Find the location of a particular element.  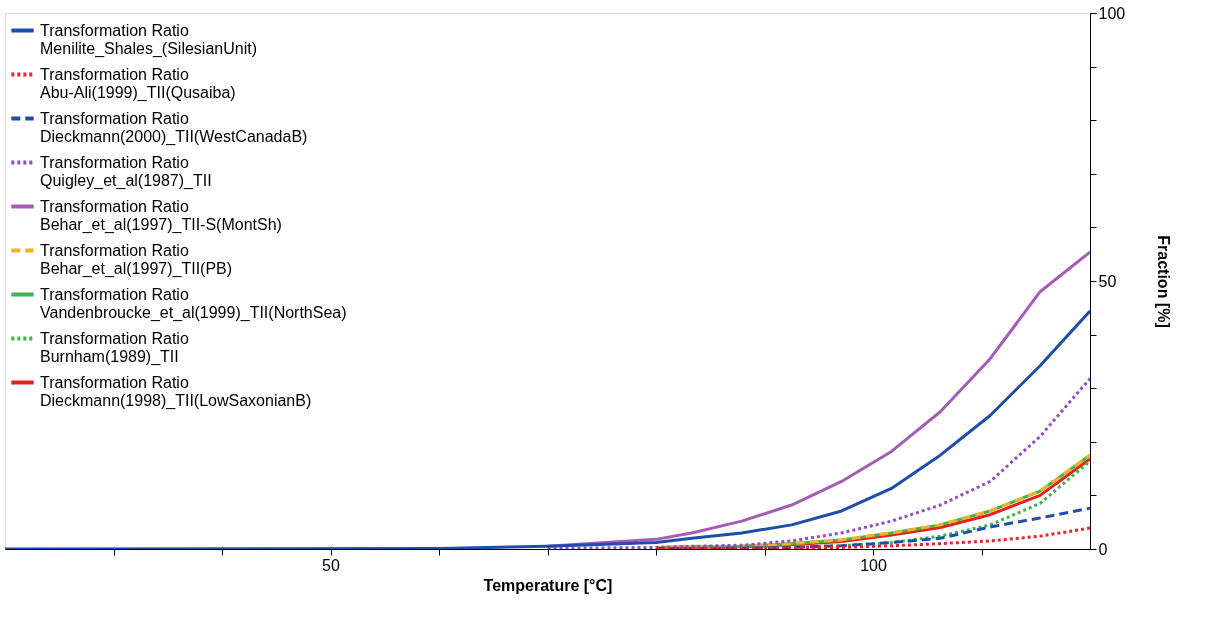

legend-label: Transformation Ratio Burnham(1989)_TII is located at coordinates (114, 347).